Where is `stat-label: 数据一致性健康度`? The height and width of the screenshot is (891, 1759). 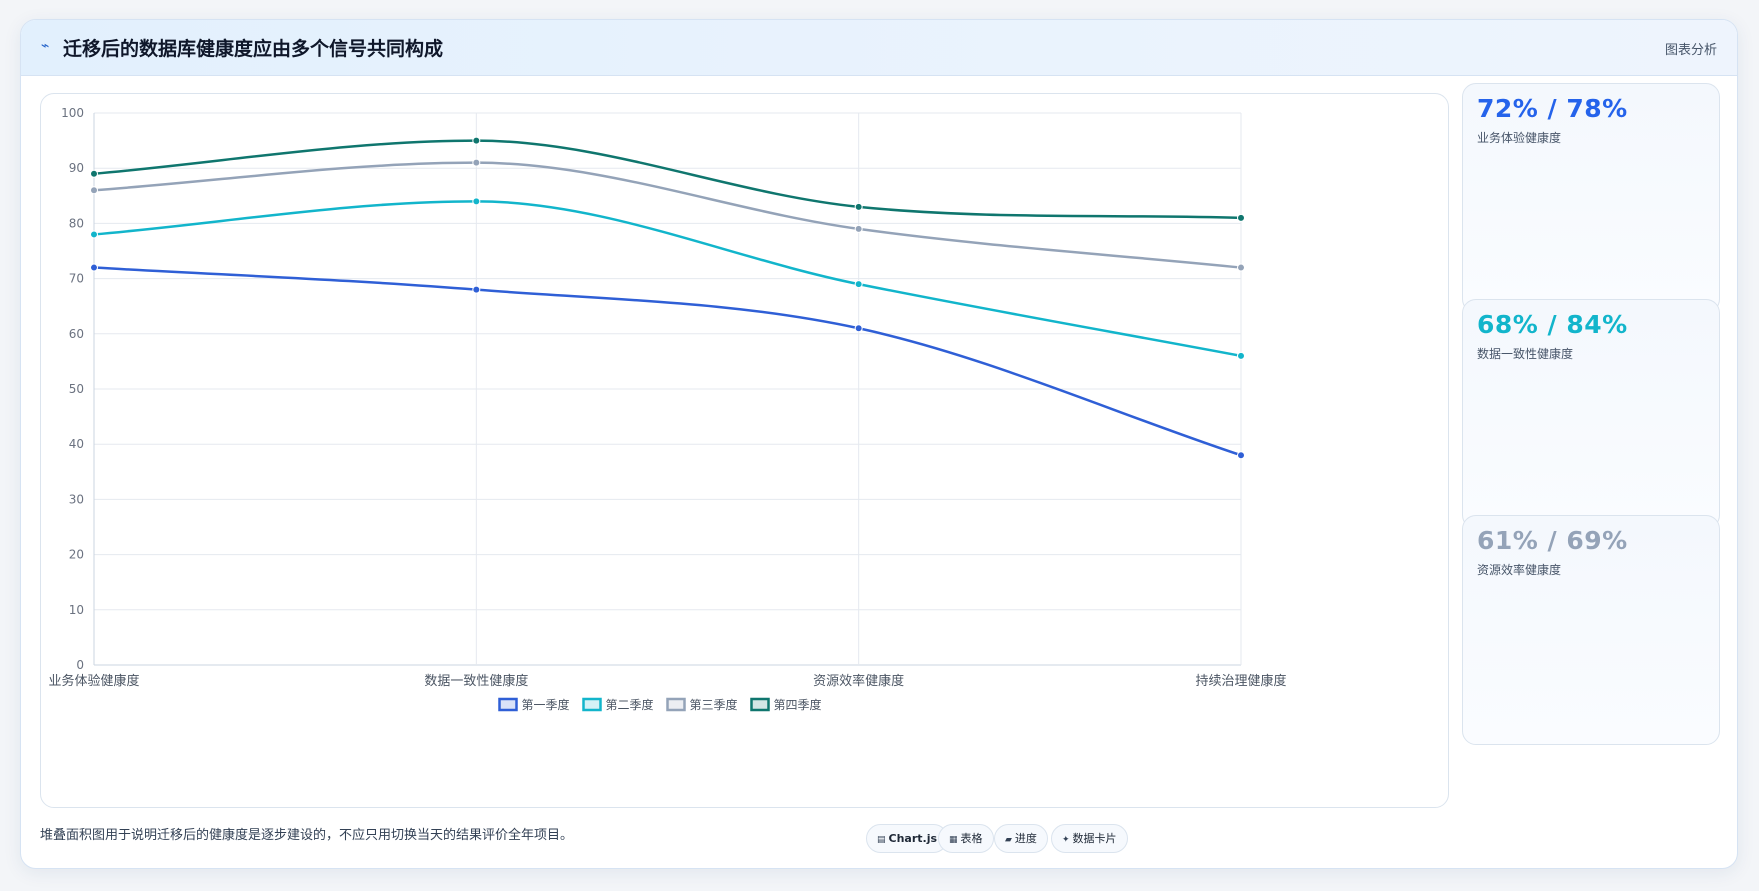
stat-label: 数据一致性健康度 is located at coordinates (1525, 354).